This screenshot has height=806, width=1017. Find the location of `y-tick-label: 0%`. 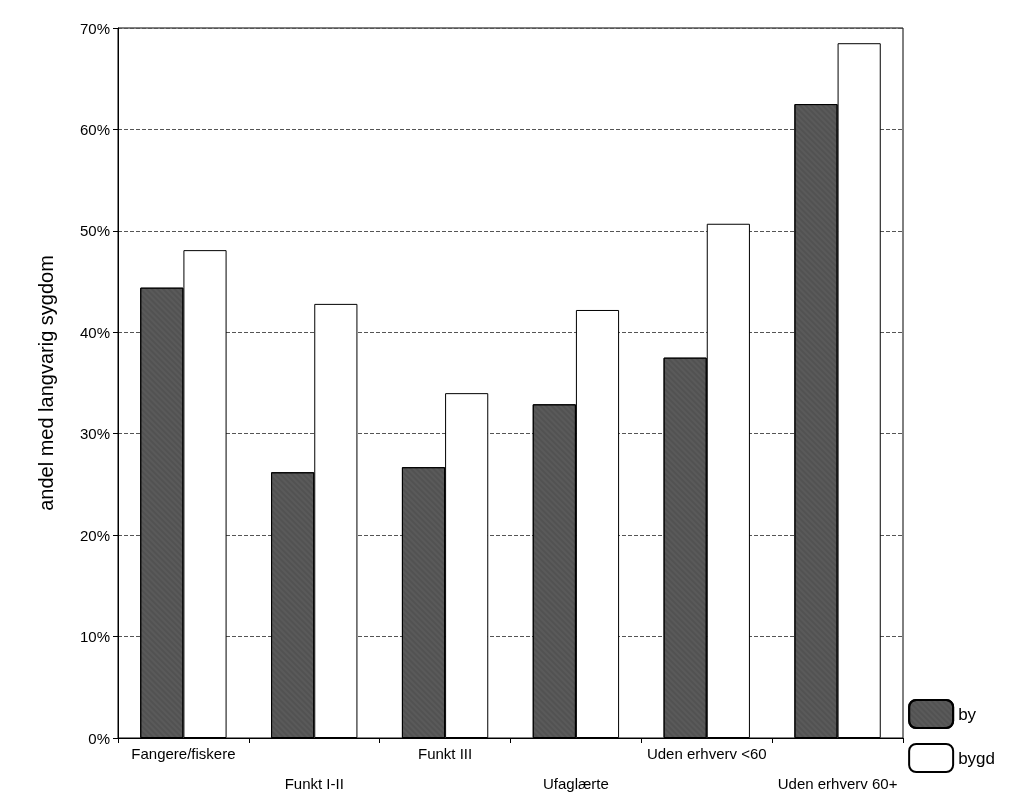

y-tick-label: 0% is located at coordinates (99, 738).